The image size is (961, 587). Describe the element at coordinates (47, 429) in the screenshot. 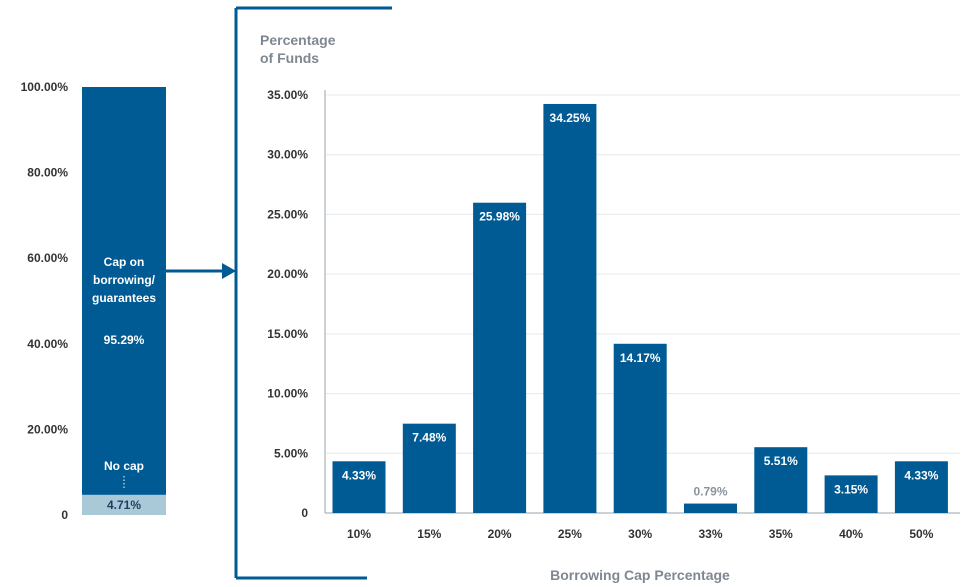

I see `left-y-tick-label: 20.00%` at that location.